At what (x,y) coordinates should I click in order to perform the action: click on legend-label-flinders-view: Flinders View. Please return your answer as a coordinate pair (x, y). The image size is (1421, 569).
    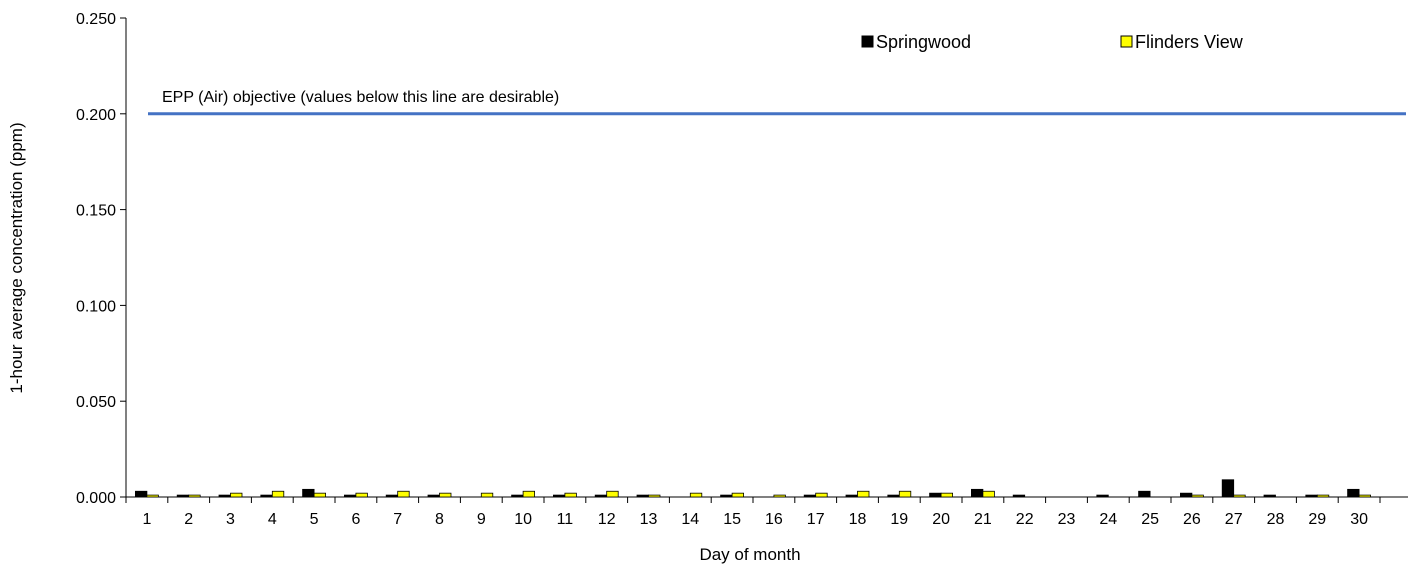
    Looking at the image, I should click on (1189, 42).